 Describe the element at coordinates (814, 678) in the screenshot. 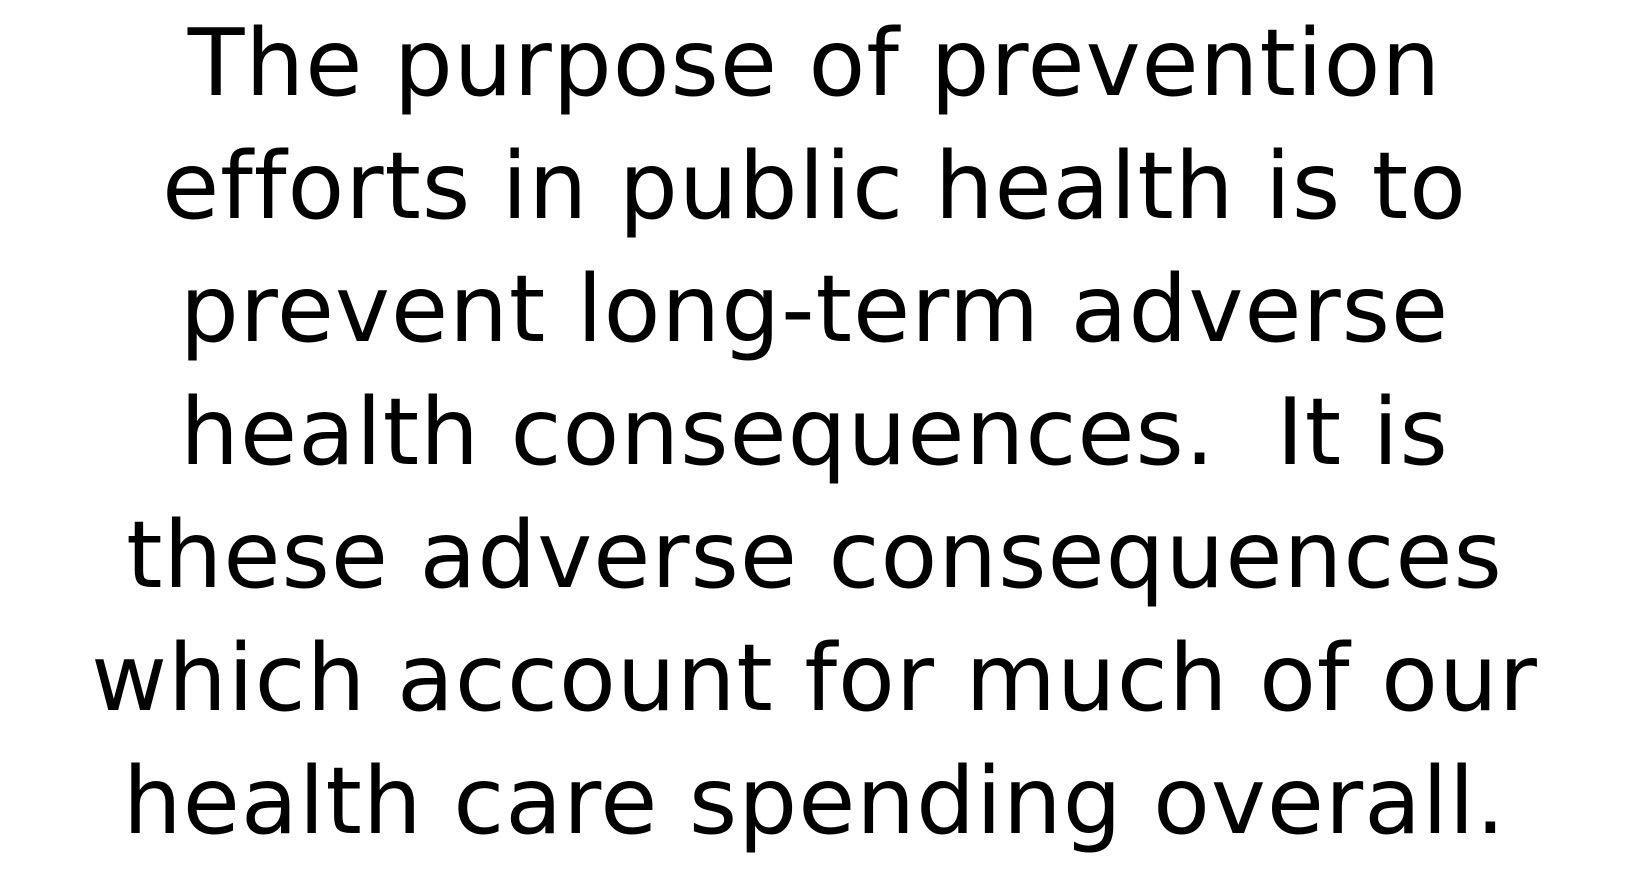

I see `text-line: which account for much of our` at that location.